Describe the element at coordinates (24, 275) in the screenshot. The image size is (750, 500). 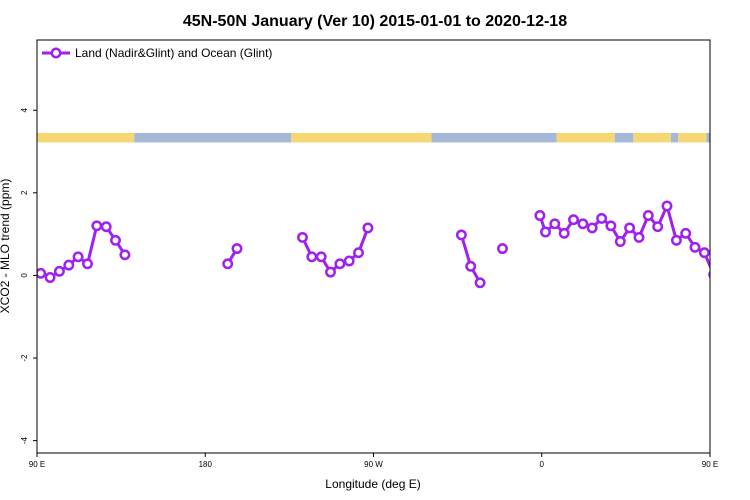
I see `y-tick-label: 0` at that location.